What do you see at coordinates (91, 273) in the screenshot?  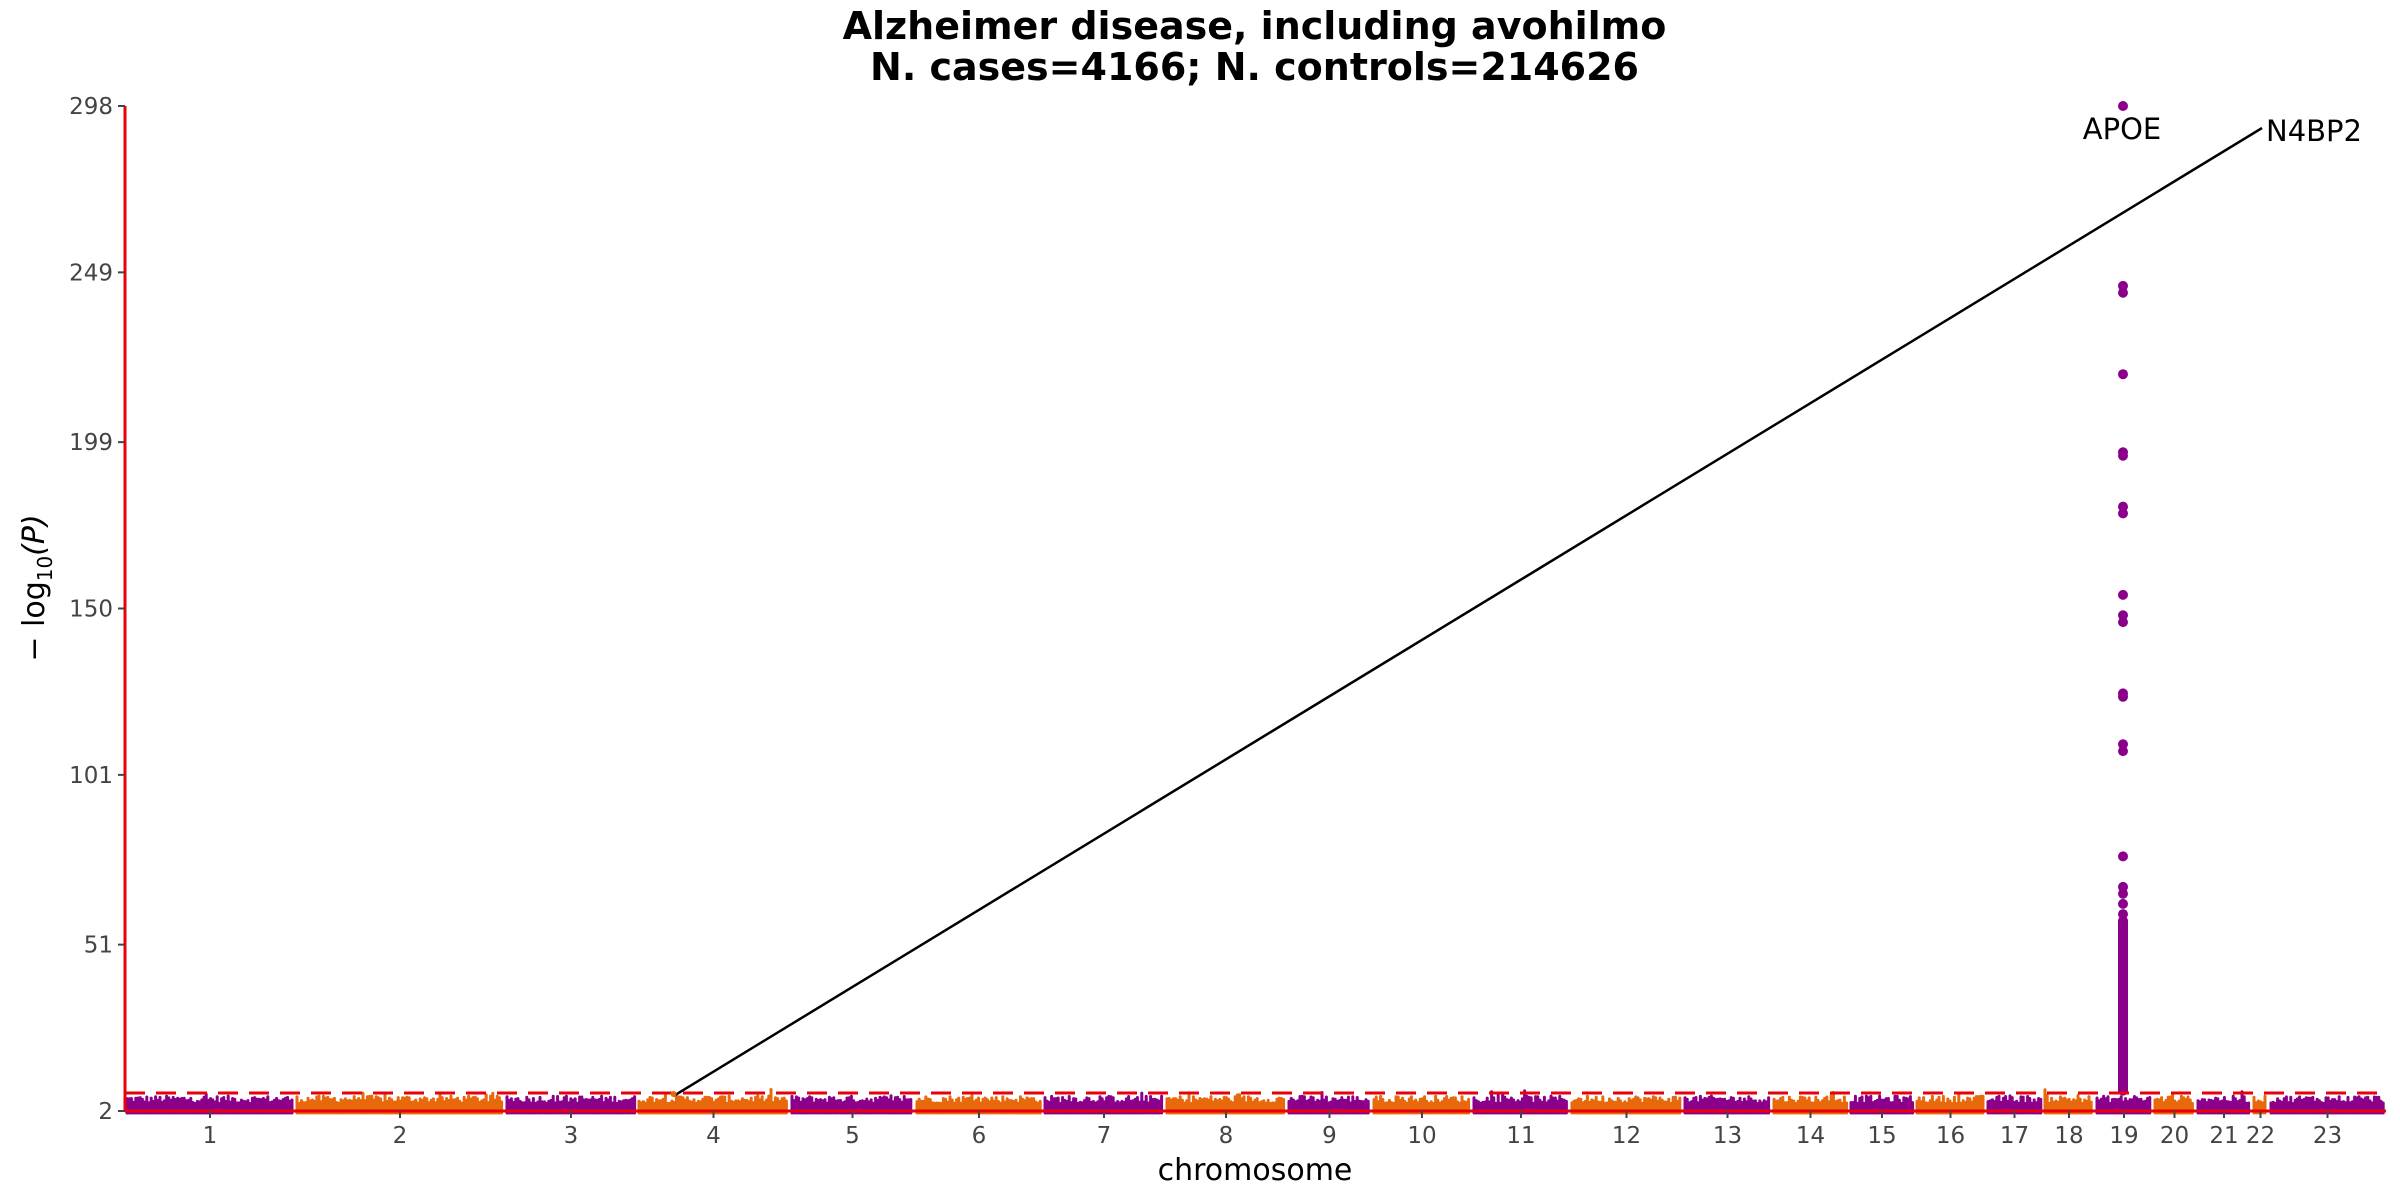 I see `y-tick-label-5: 249` at bounding box center [91, 273].